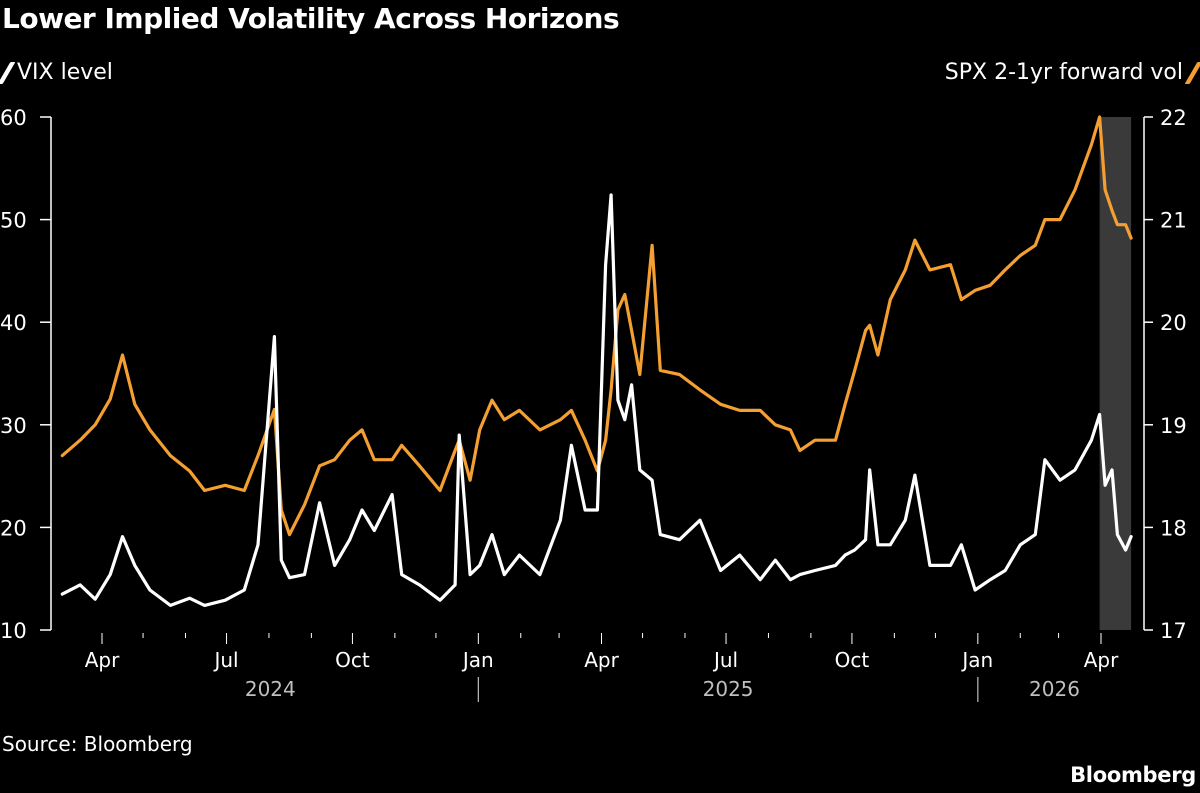 The height and width of the screenshot is (793, 1200). Describe the element at coordinates (1173, 323) in the screenshot. I see `right-axis-tick-label: 20` at that location.